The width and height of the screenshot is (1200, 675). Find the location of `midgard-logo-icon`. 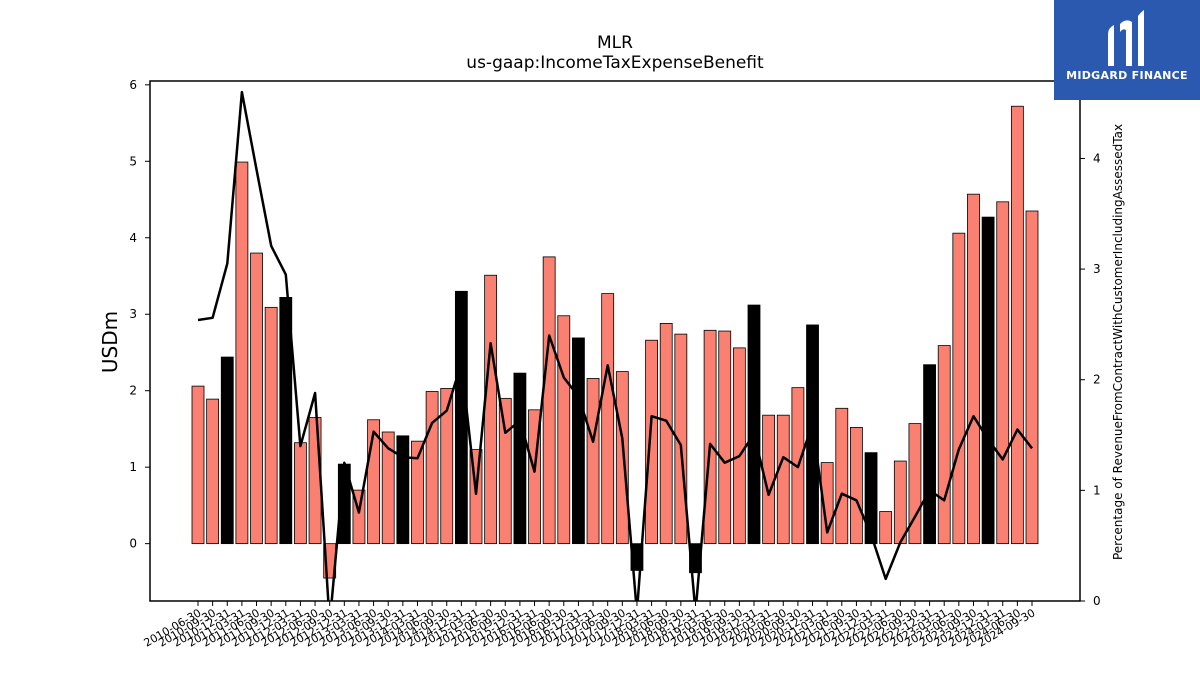

midgard-logo-icon is located at coordinates (1126, 38).